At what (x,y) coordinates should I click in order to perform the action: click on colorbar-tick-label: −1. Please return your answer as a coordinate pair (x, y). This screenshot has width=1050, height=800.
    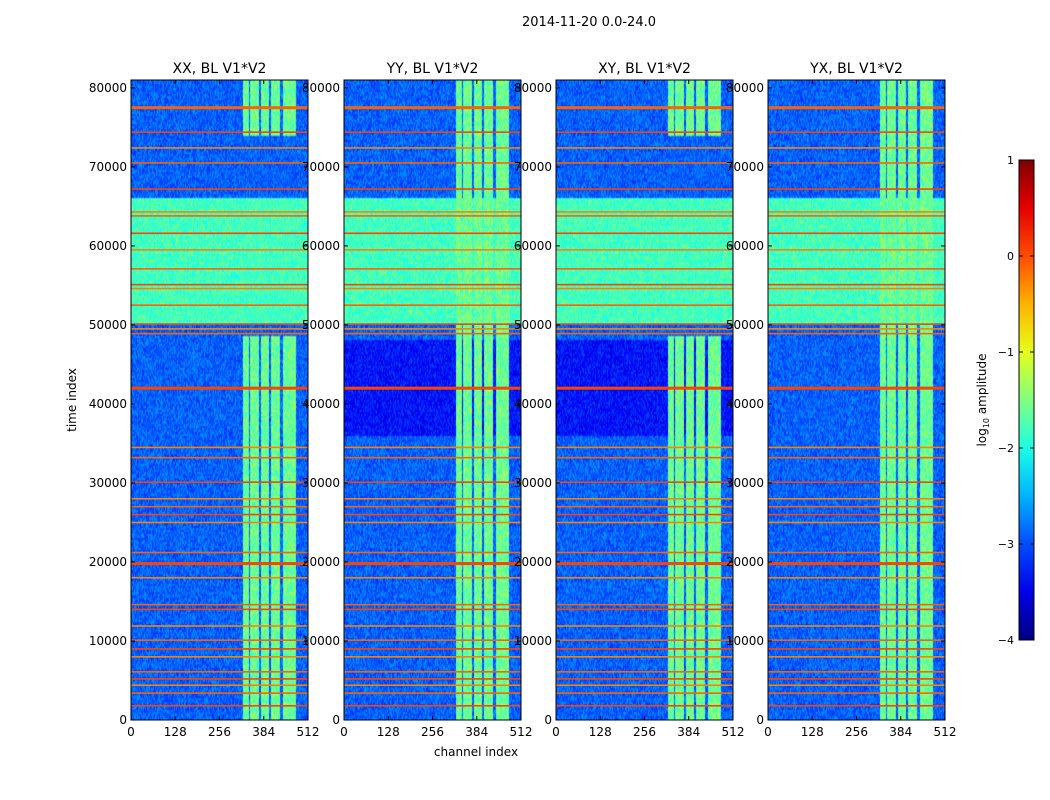
    Looking at the image, I should click on (1006, 352).